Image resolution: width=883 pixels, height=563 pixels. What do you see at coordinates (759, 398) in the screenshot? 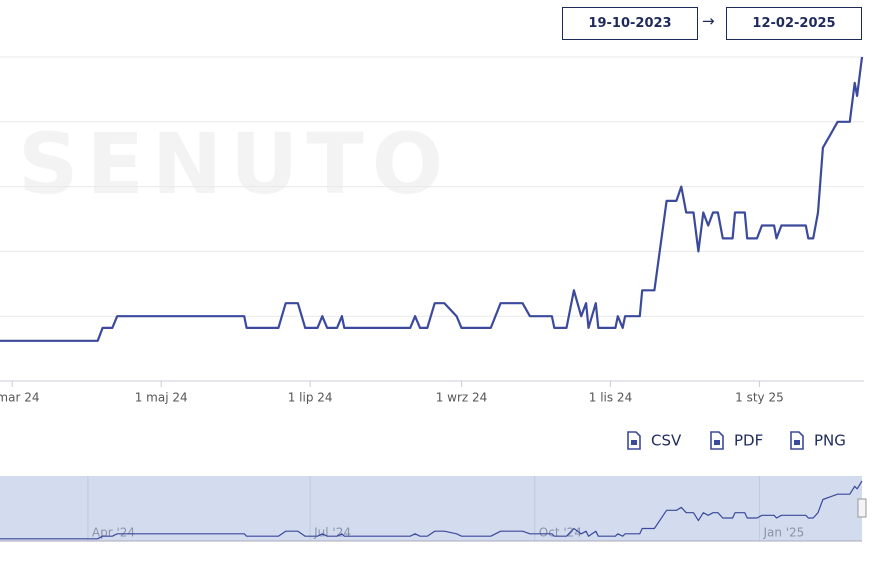
I see `x-tick-label: 1 sty 25` at bounding box center [759, 398].